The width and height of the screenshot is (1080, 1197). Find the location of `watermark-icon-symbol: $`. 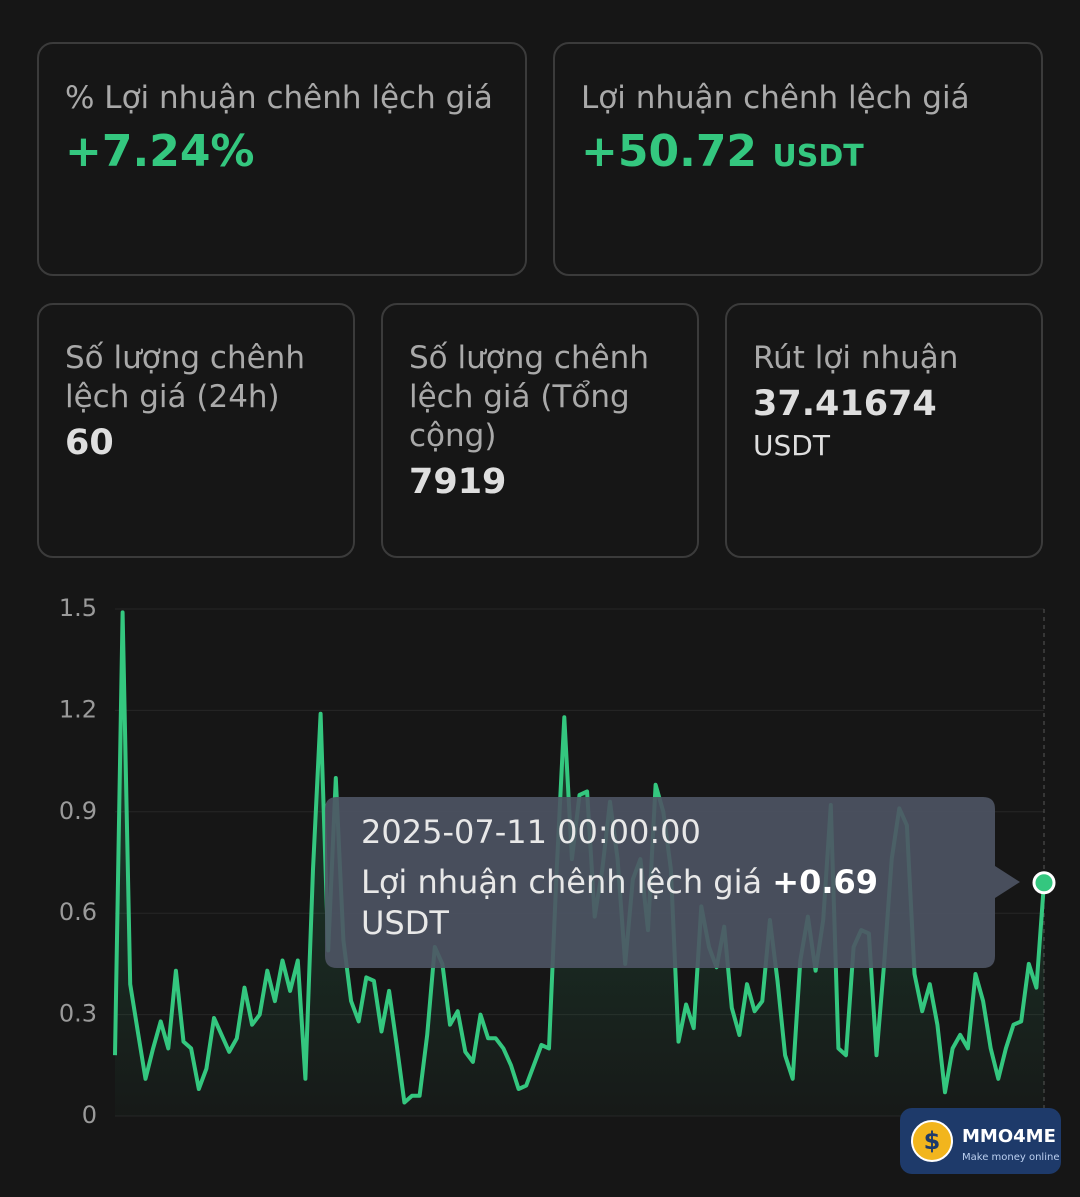

watermark-icon-symbol: $ is located at coordinates (932, 1141).